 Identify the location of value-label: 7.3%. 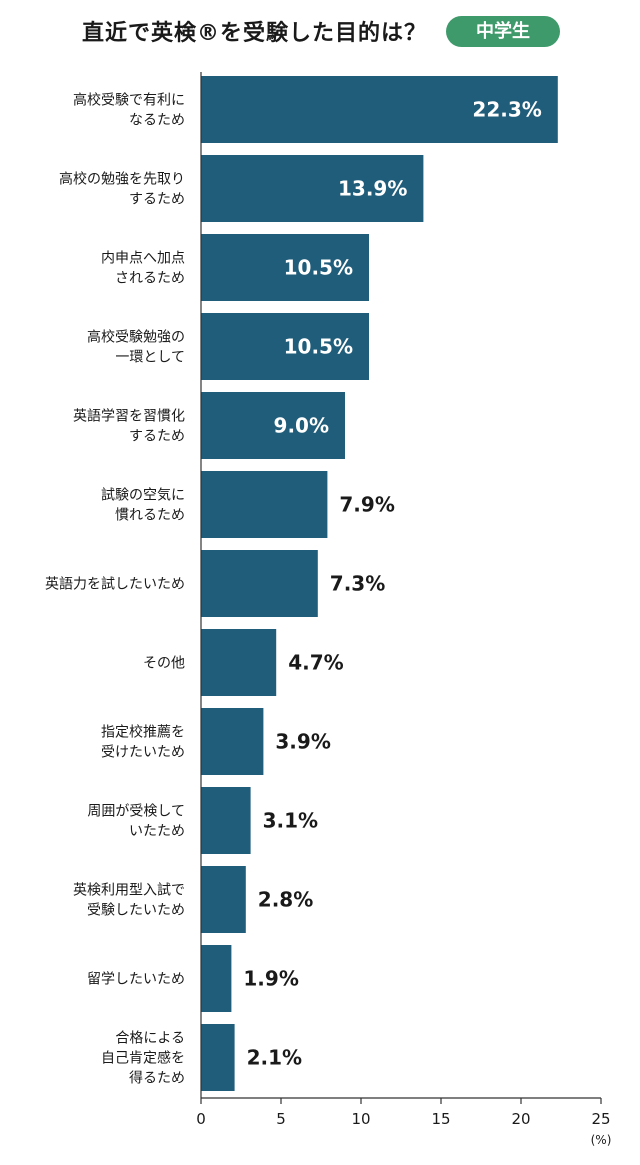
(357, 584).